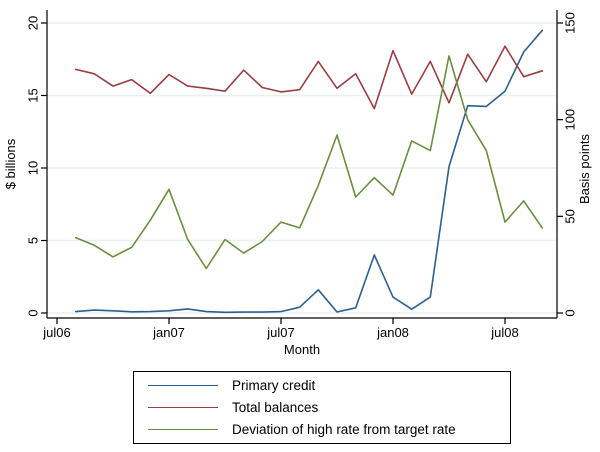  I want to click on left-axis-tick-label-5: 5, so click(32, 240).